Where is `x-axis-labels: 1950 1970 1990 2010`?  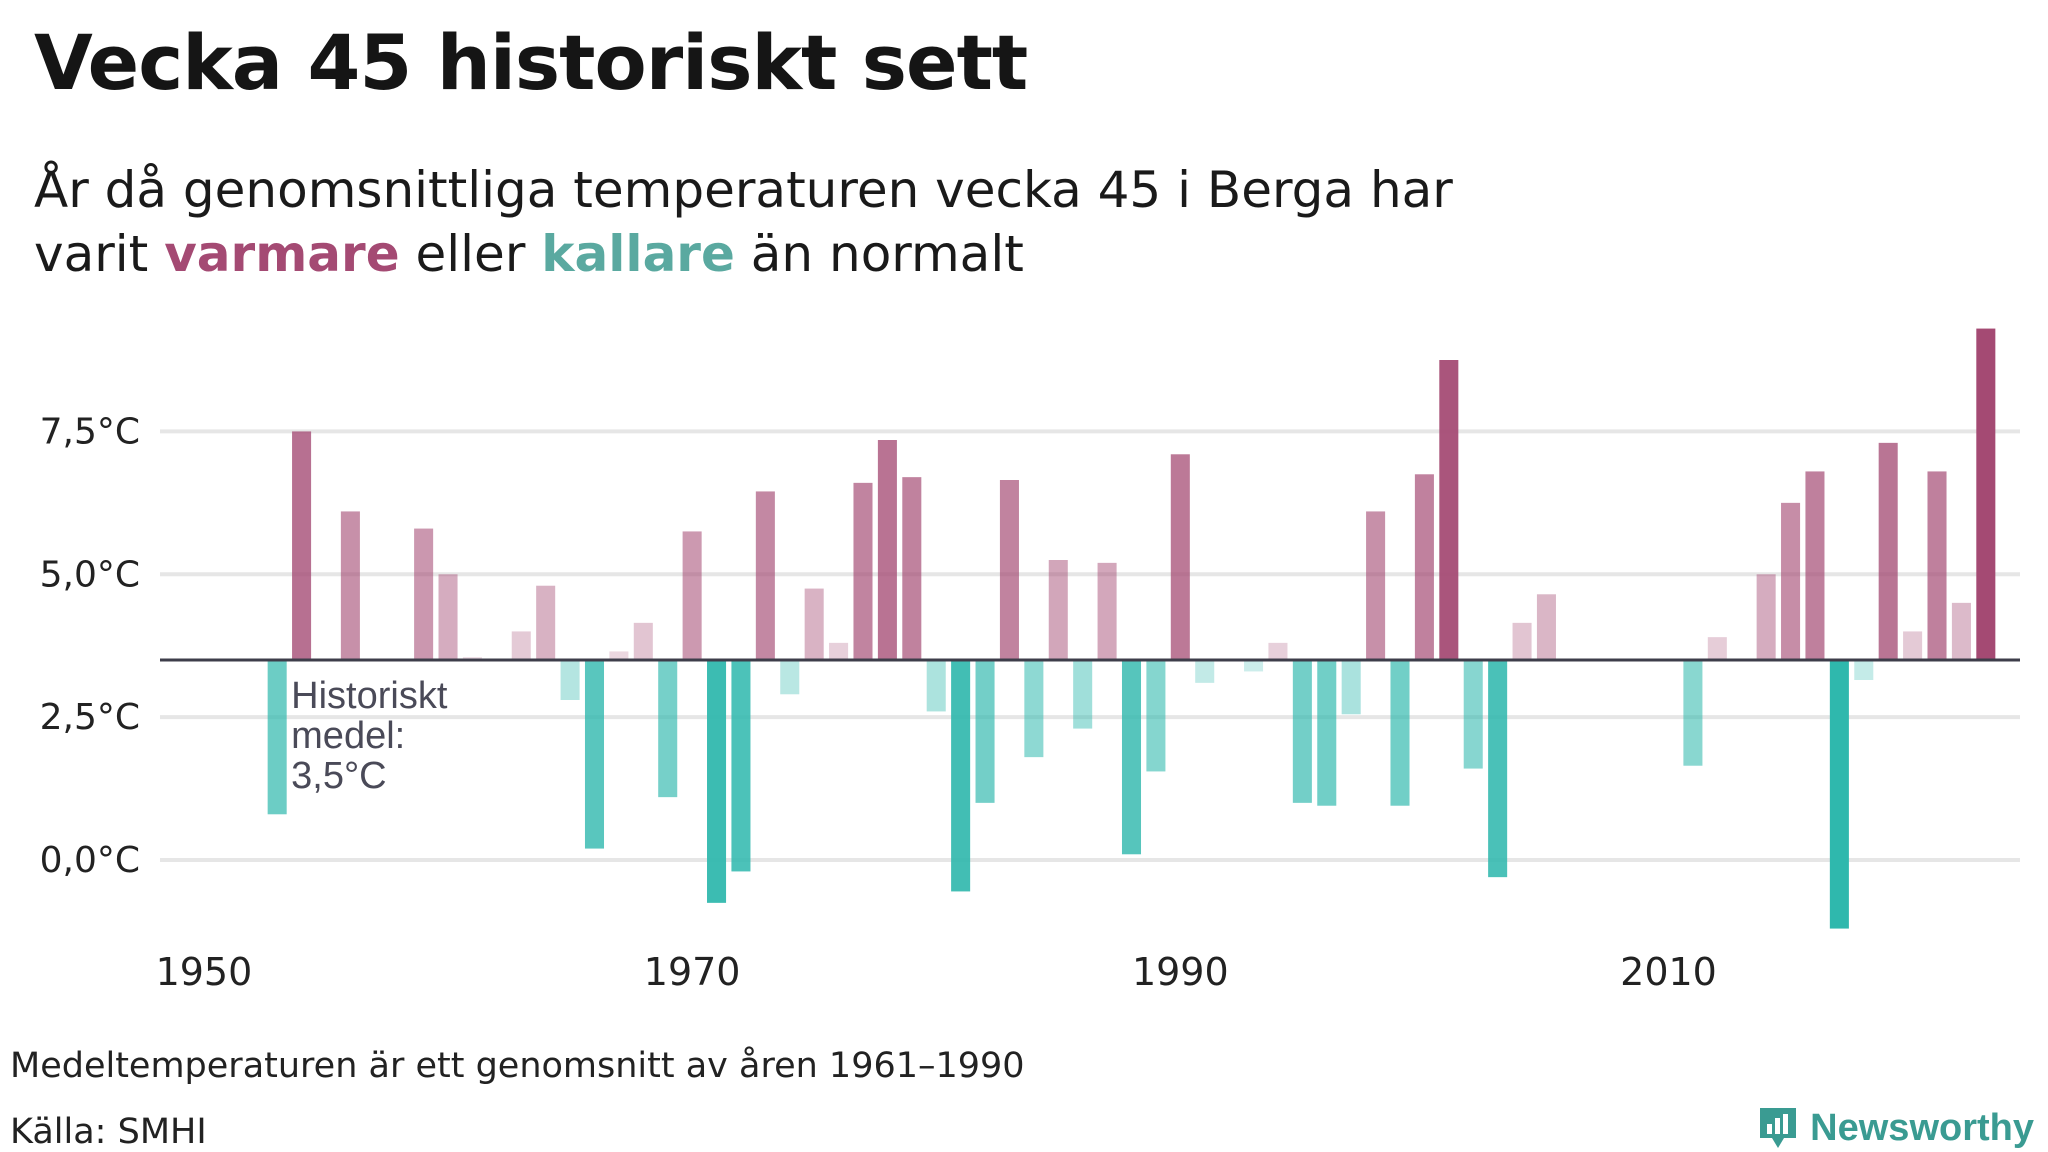
x-axis-labels: 1950 1970 1990 2010 is located at coordinates (936, 972).